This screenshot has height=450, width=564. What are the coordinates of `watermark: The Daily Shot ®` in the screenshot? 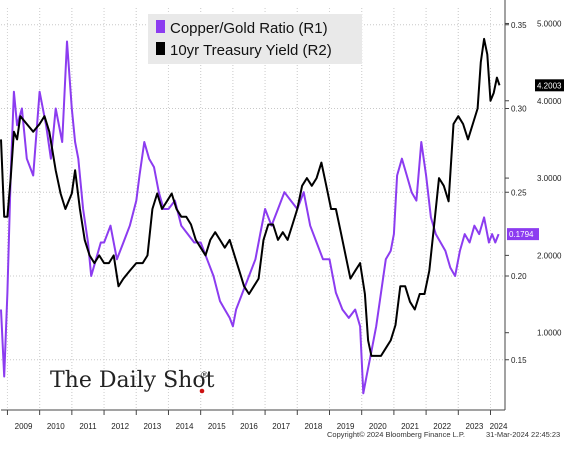 It's located at (132, 381).